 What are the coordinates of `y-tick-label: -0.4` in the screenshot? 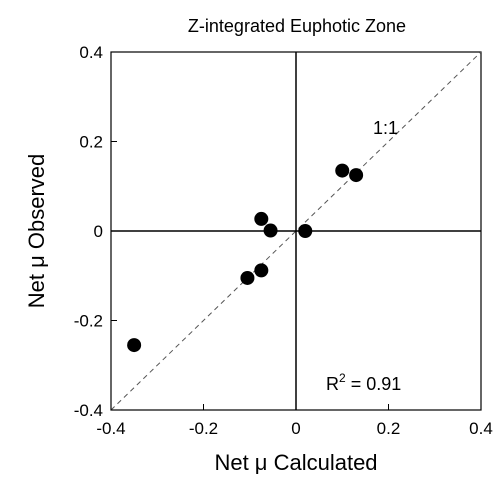 It's located at (88, 410).